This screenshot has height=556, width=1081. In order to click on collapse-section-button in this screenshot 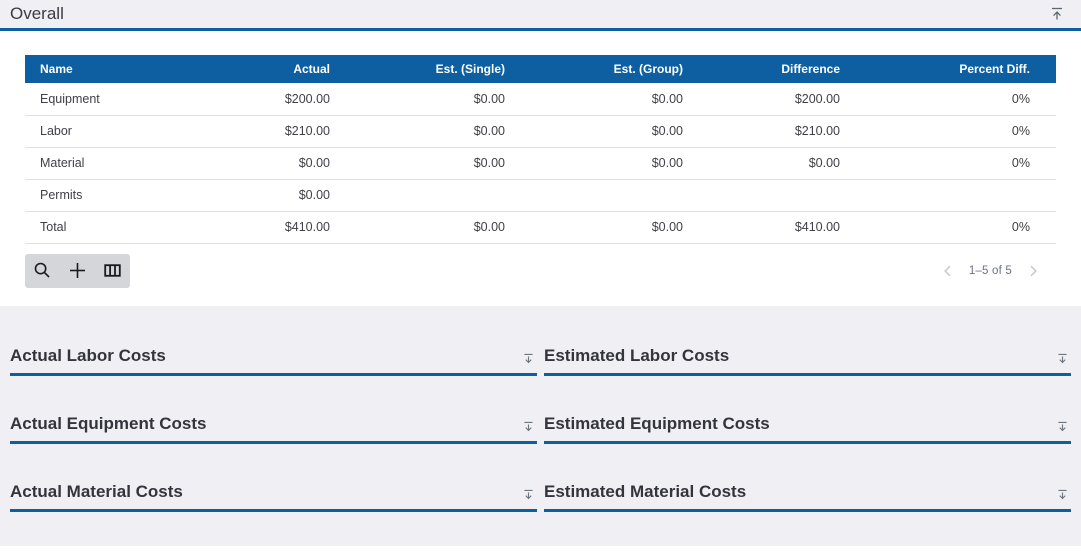, I will do `click(1057, 14)`.